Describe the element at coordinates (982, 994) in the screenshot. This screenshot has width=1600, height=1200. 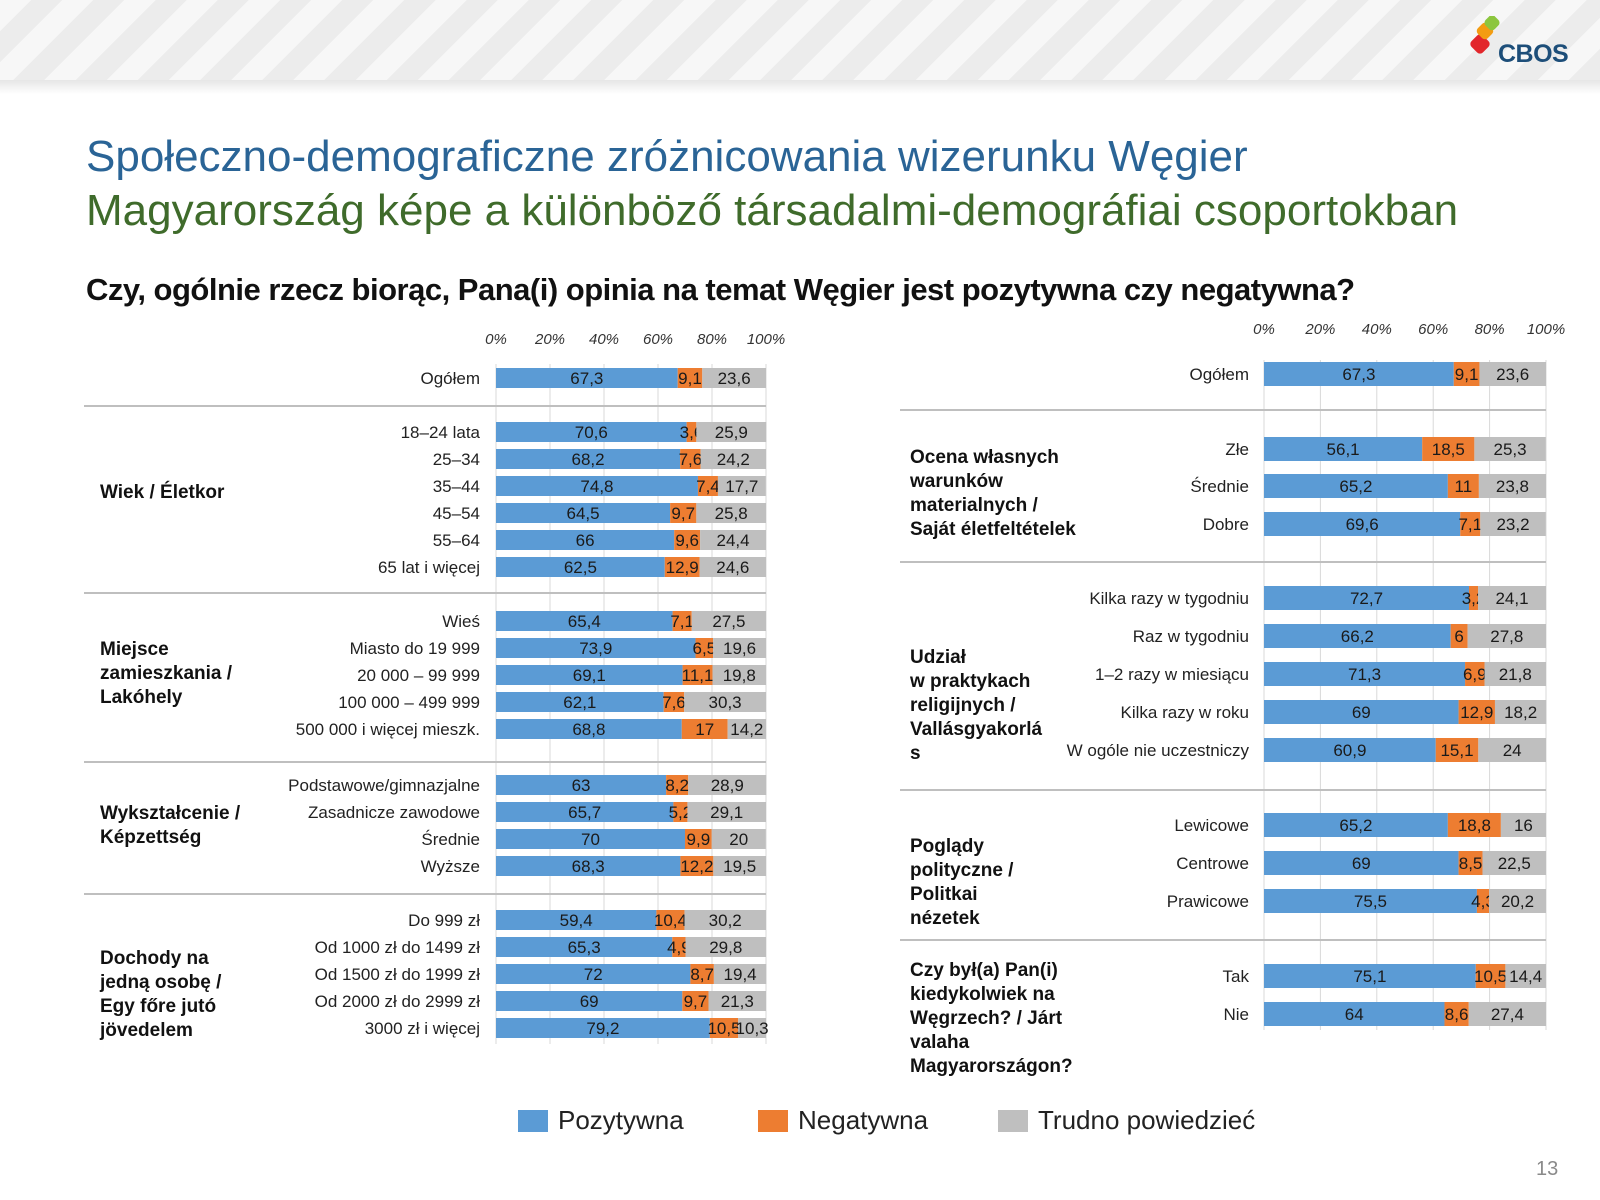
I see `group-label: kiedykolwiek na` at that location.